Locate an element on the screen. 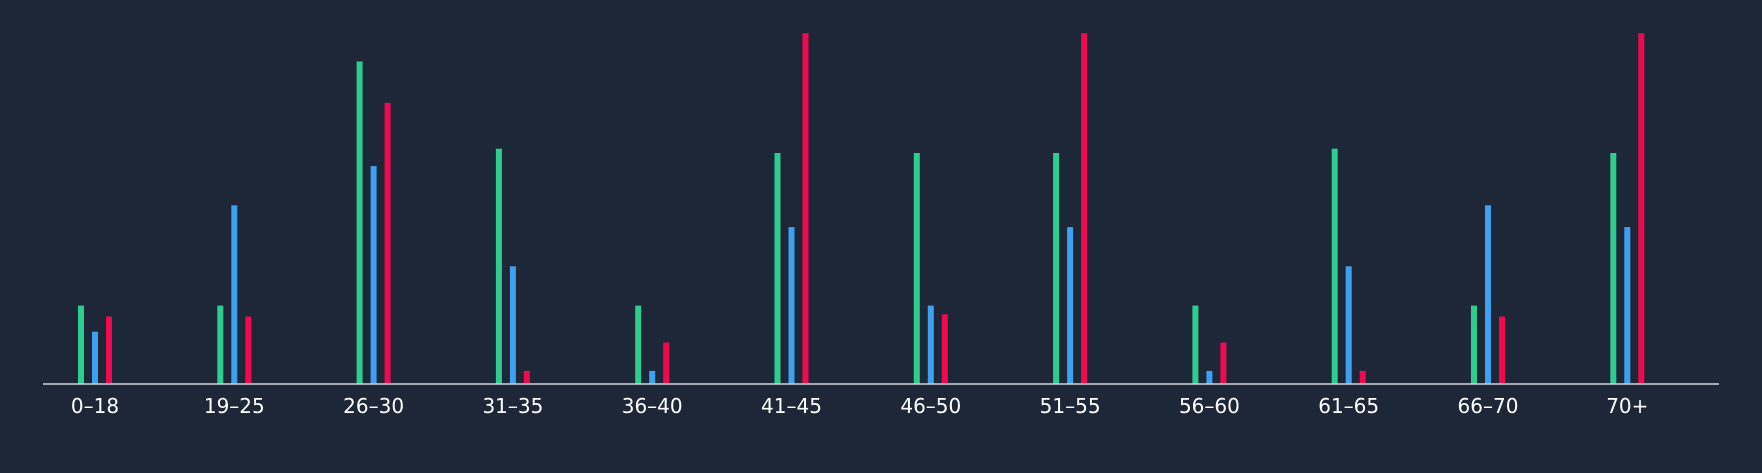  x-tick-label: 19–25 is located at coordinates (234, 406).